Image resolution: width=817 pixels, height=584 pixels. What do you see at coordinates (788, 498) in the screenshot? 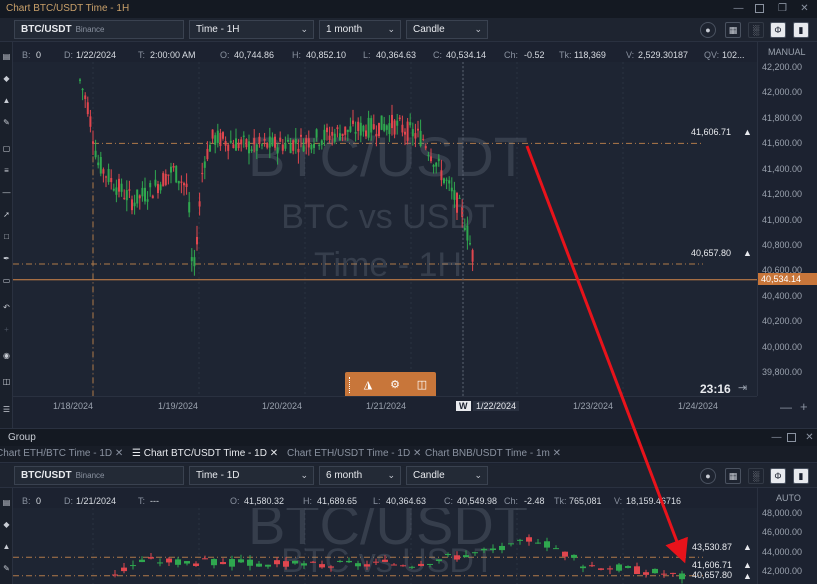
I see `scale-mode-label: AUTO` at bounding box center [788, 498].